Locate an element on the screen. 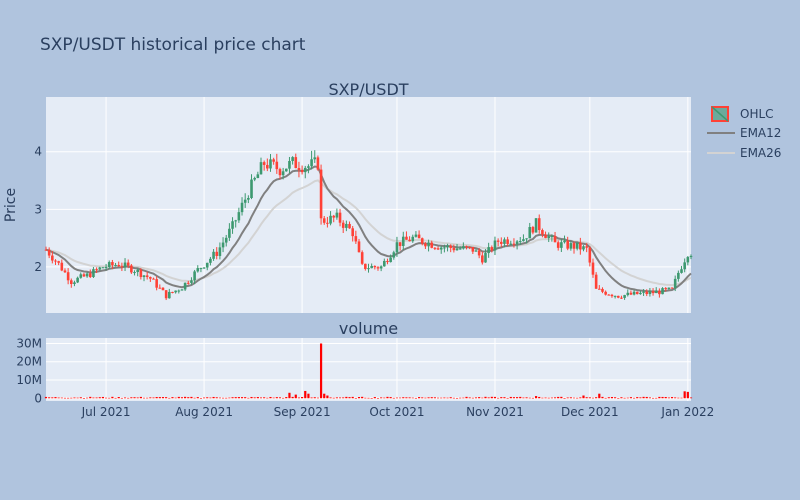 The height and width of the screenshot is (500, 800). legend-item-ema12: EMA12 is located at coordinates (744, 133).